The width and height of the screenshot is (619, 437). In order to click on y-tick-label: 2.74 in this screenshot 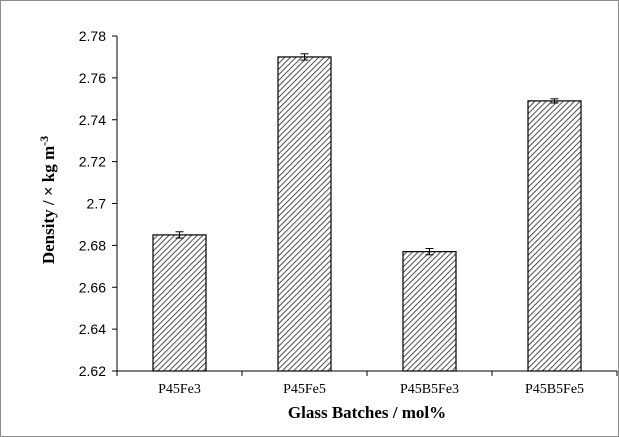, I will do `click(92, 120)`.